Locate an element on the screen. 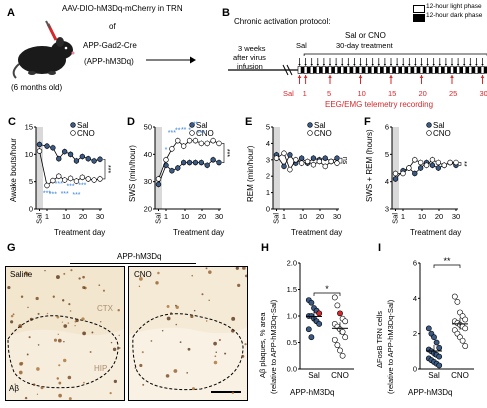  x-tick-label: CNO is located at coordinates (340, 375).